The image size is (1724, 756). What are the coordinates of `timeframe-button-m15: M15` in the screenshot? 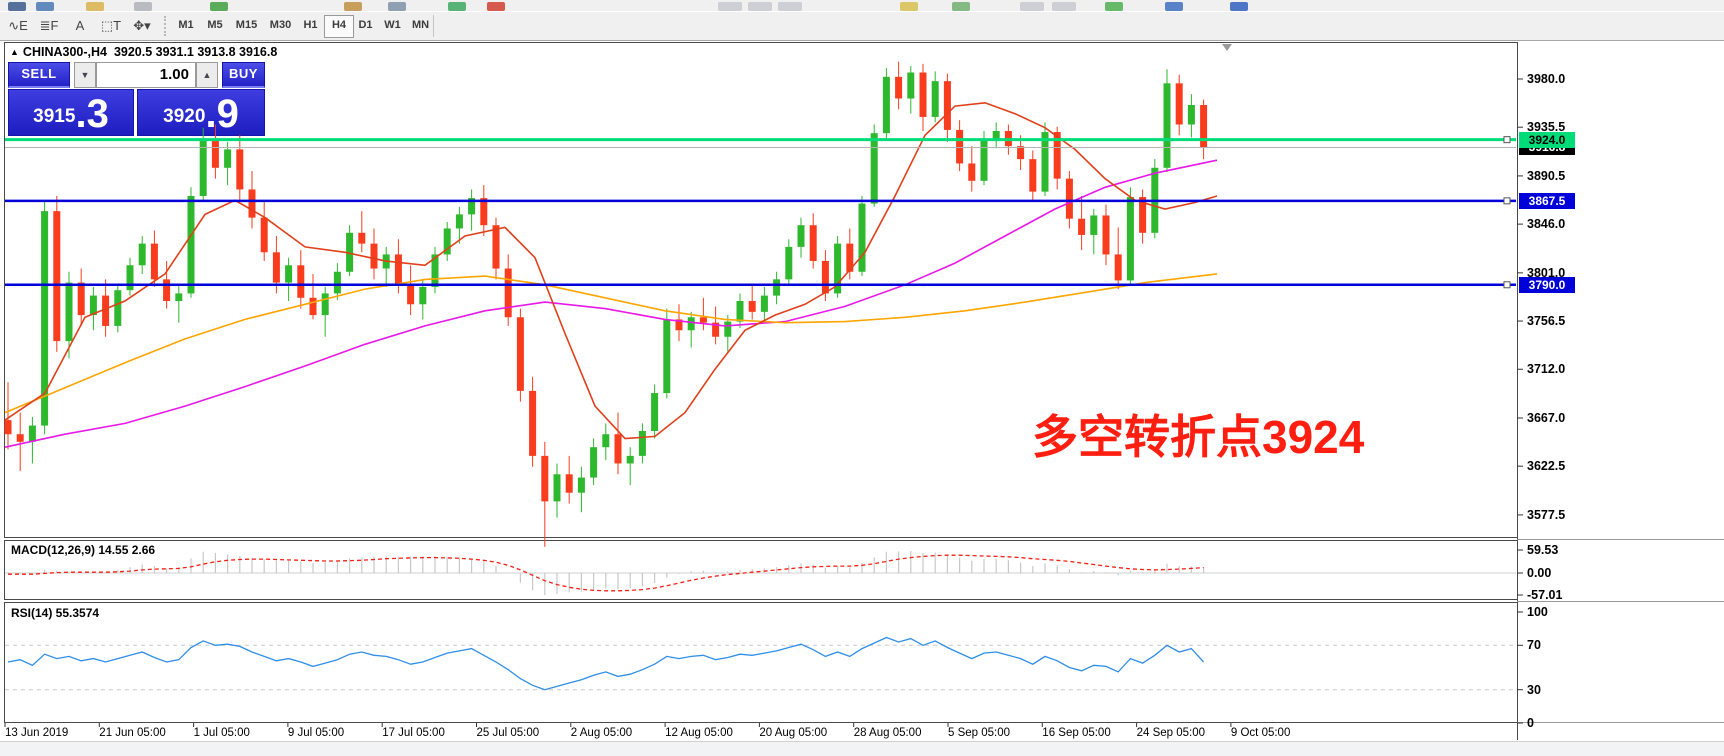 It's located at (246, 25).